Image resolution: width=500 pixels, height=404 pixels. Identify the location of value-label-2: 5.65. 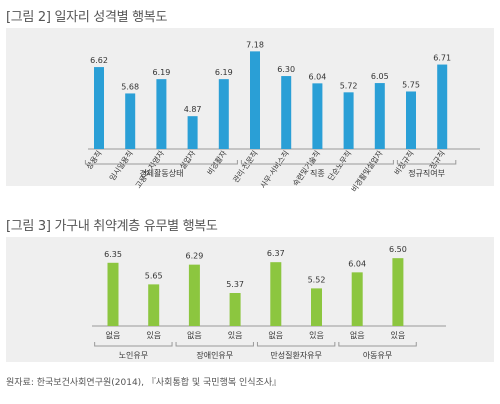
(154, 275).